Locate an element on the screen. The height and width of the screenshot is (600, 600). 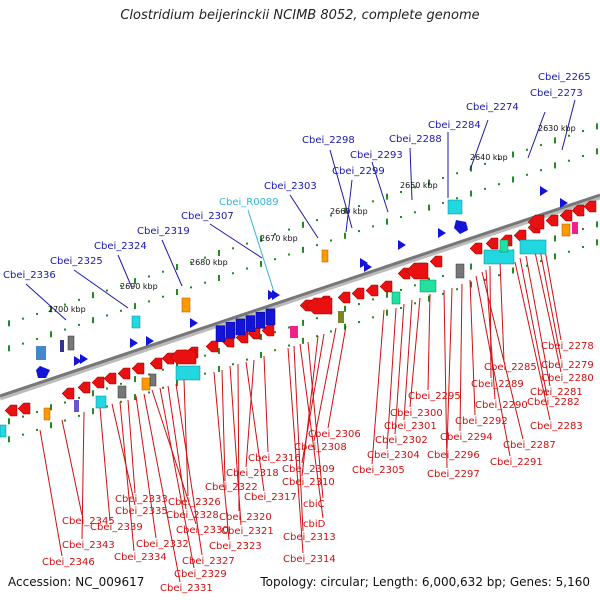
scale-label: 2630 kbp is located at coordinates (557, 128).